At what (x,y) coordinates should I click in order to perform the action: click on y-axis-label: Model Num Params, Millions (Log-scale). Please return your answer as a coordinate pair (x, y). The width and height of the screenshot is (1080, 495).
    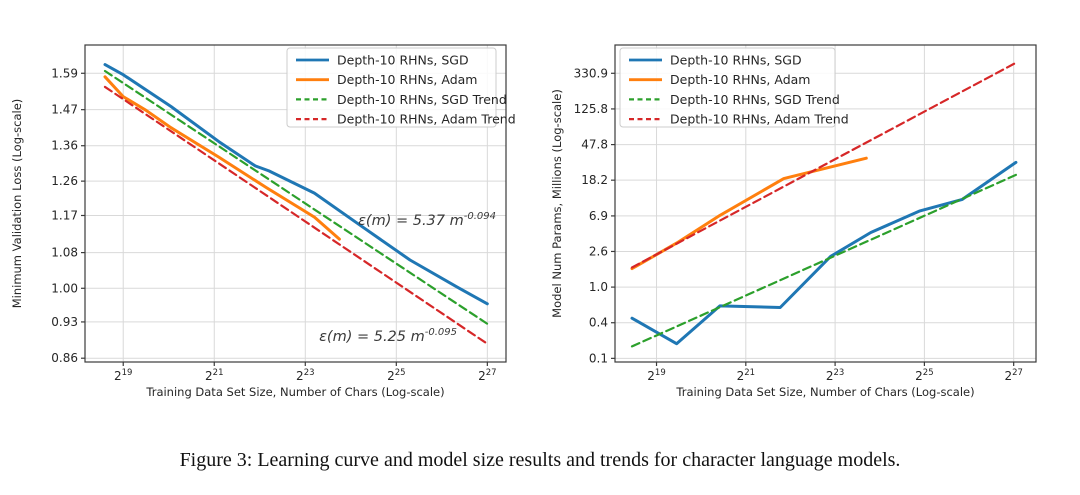
    Looking at the image, I should click on (557, 203).